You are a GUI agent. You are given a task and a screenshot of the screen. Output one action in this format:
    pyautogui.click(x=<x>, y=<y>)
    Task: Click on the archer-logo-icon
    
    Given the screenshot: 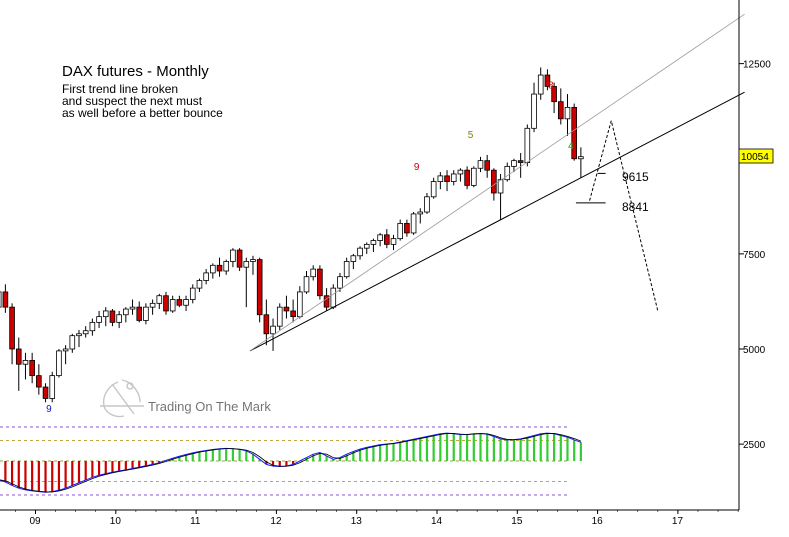 What is the action you would take?
    pyautogui.click(x=122, y=398)
    